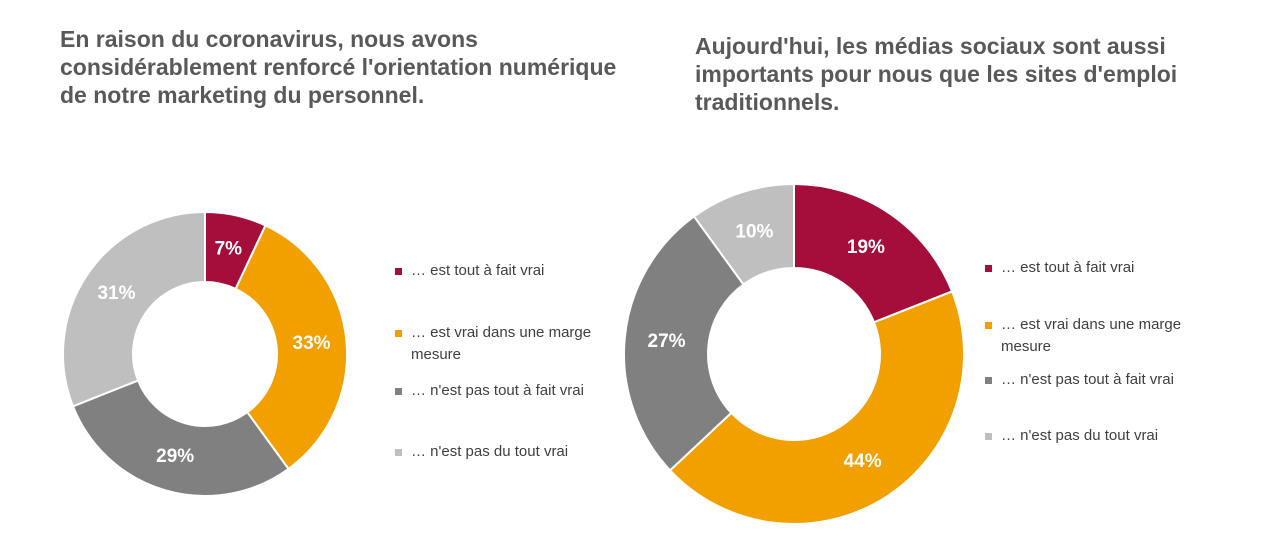 The width and height of the screenshot is (1266, 536). I want to click on data-label: 33%, so click(312, 343).